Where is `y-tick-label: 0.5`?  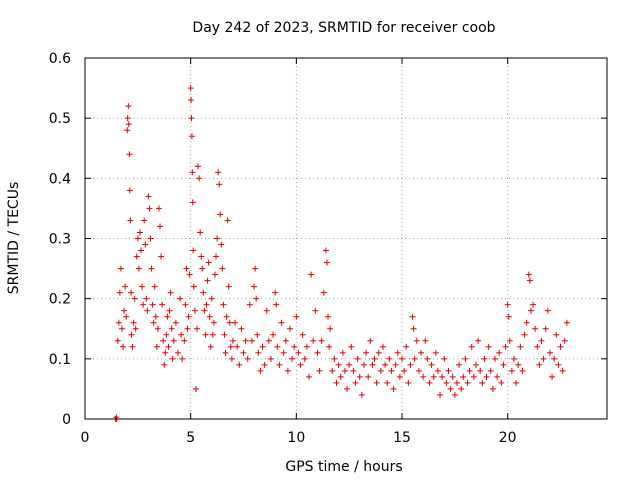
y-tick-label: 0.5 is located at coordinates (60, 119).